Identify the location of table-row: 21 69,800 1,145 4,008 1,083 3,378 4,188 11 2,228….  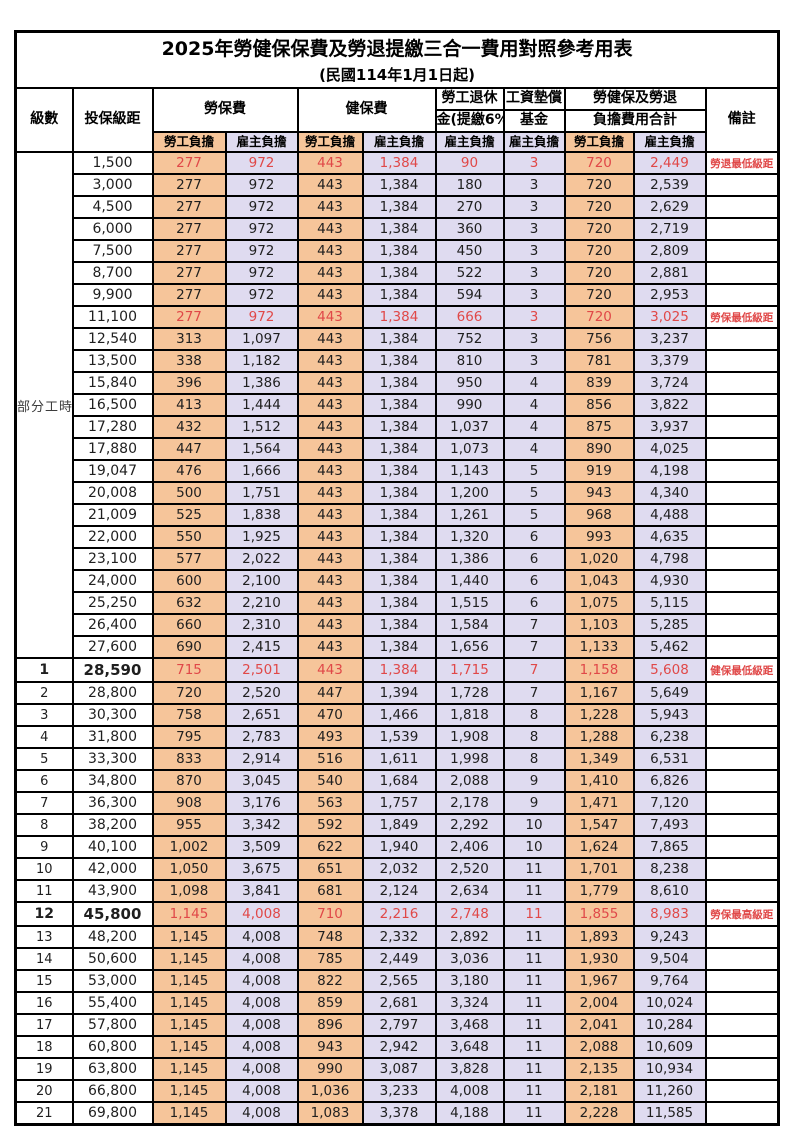
(397, 1113).